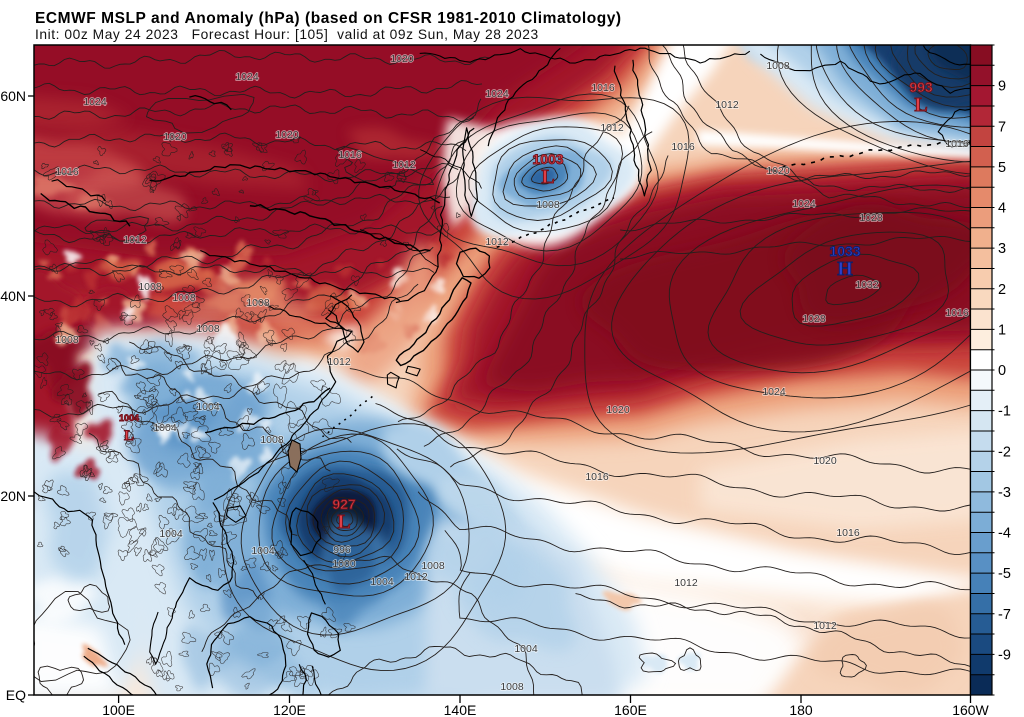 This screenshot has width=1024, height=717. I want to click on svg-text: 160W, so click(970, 709).